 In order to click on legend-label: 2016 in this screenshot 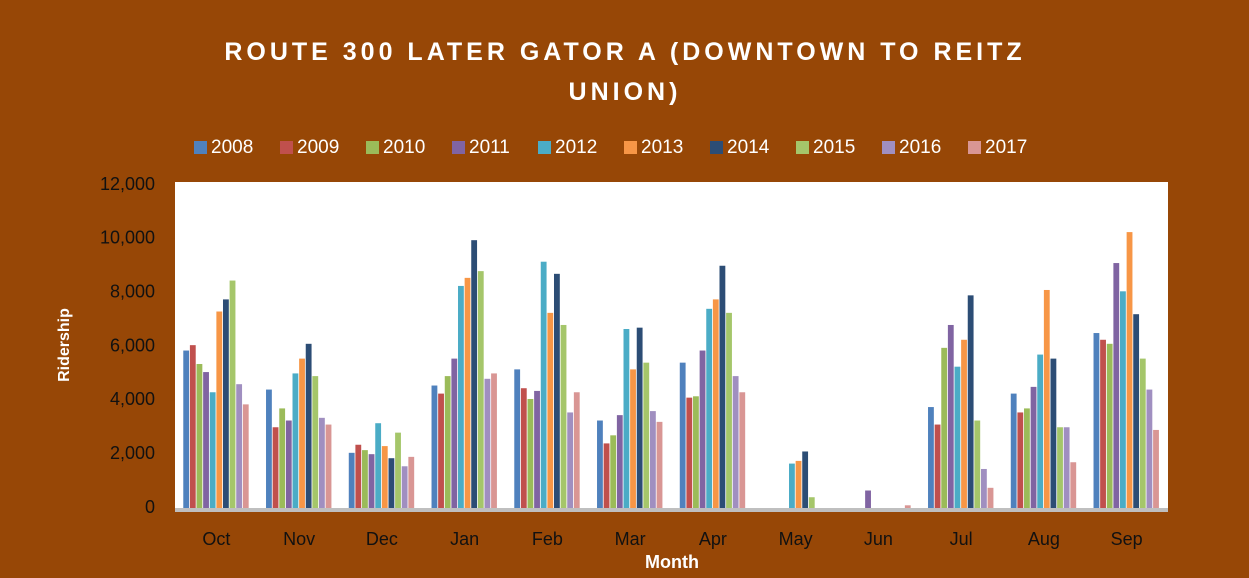, I will do `click(920, 147)`.